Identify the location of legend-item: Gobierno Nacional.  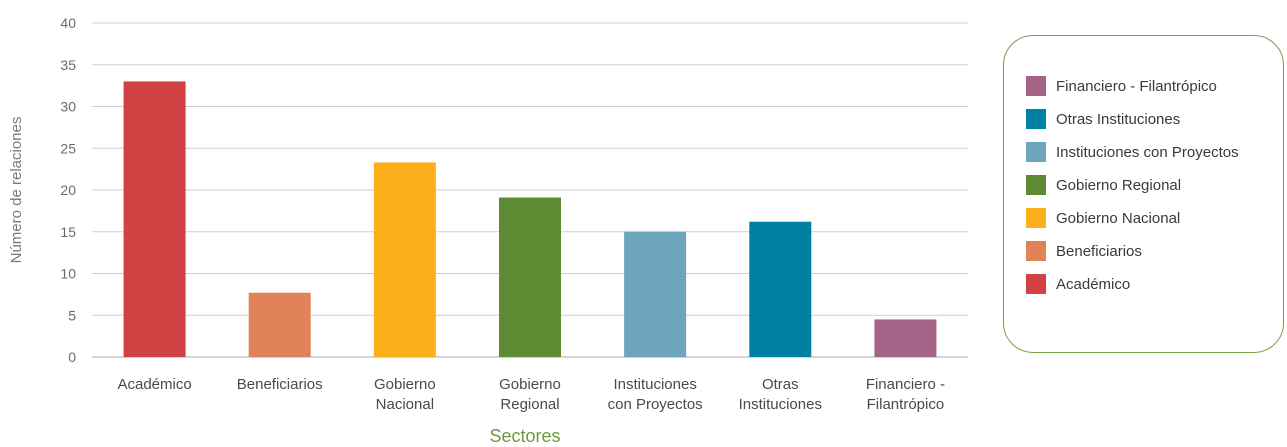
(1103, 218).